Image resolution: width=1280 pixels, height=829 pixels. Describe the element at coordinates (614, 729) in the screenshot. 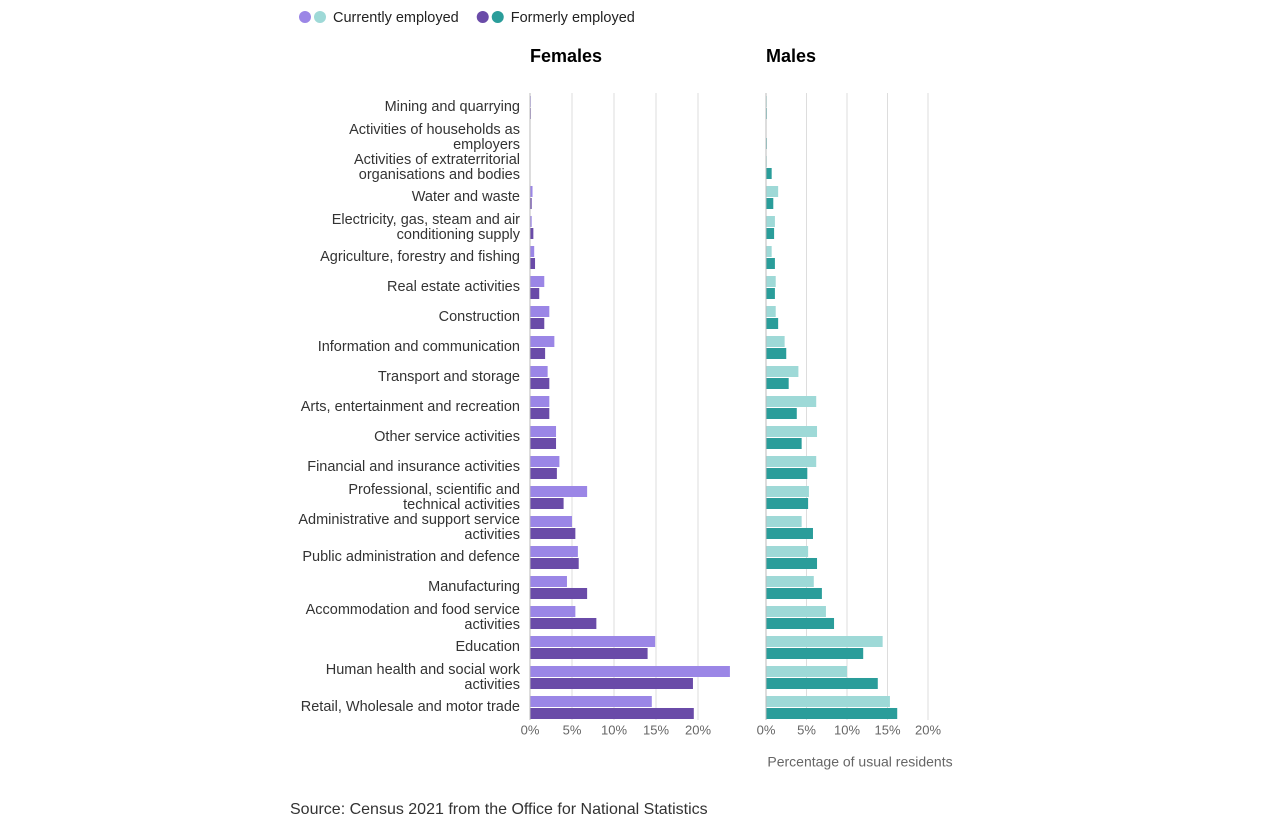

I see `x-tick-label: 10%` at that location.